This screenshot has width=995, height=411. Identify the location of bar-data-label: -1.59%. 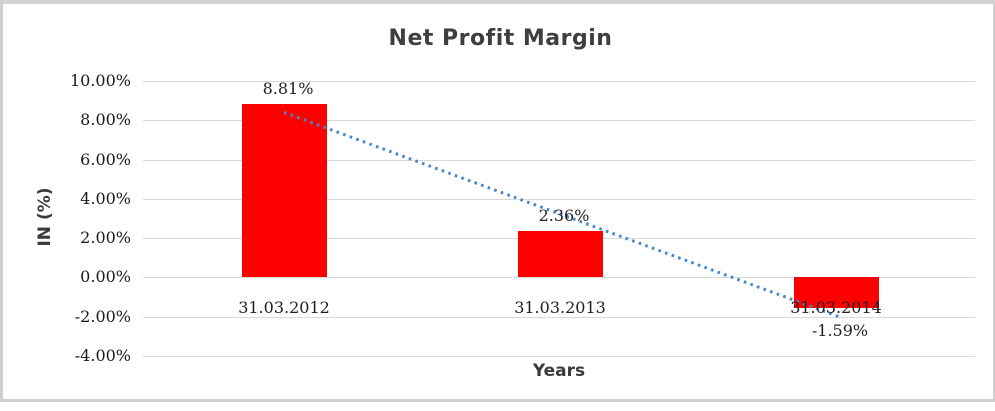
(840, 330).